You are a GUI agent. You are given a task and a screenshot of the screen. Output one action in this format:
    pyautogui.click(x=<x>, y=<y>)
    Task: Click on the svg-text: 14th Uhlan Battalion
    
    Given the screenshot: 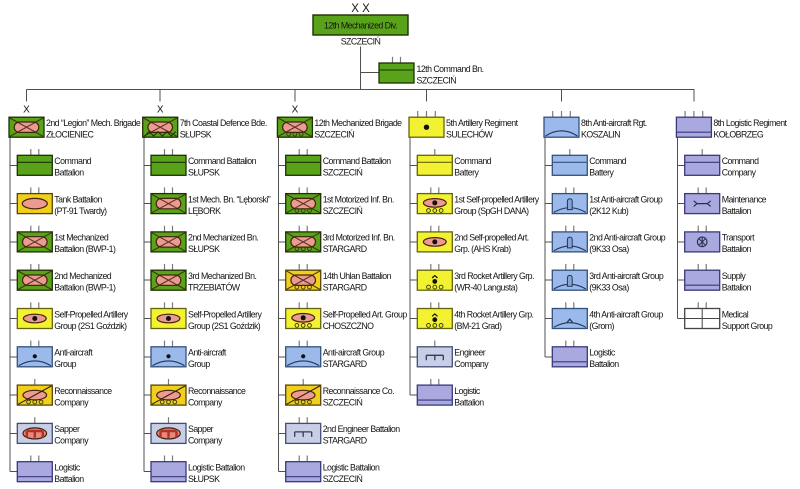 What is the action you would take?
    pyautogui.click(x=357, y=276)
    